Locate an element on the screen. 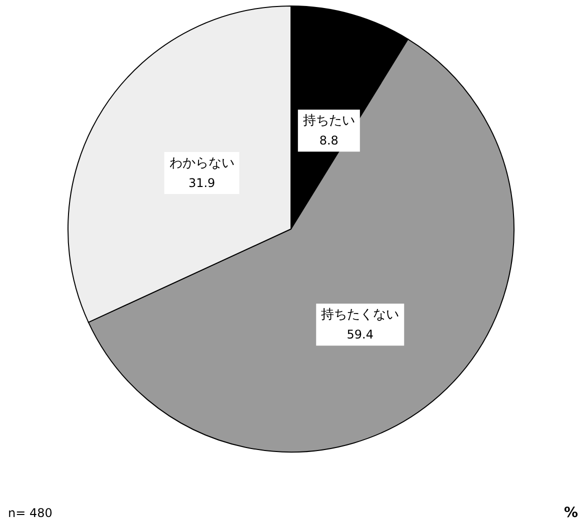  slice-label: 持ちたくない is located at coordinates (360, 315).